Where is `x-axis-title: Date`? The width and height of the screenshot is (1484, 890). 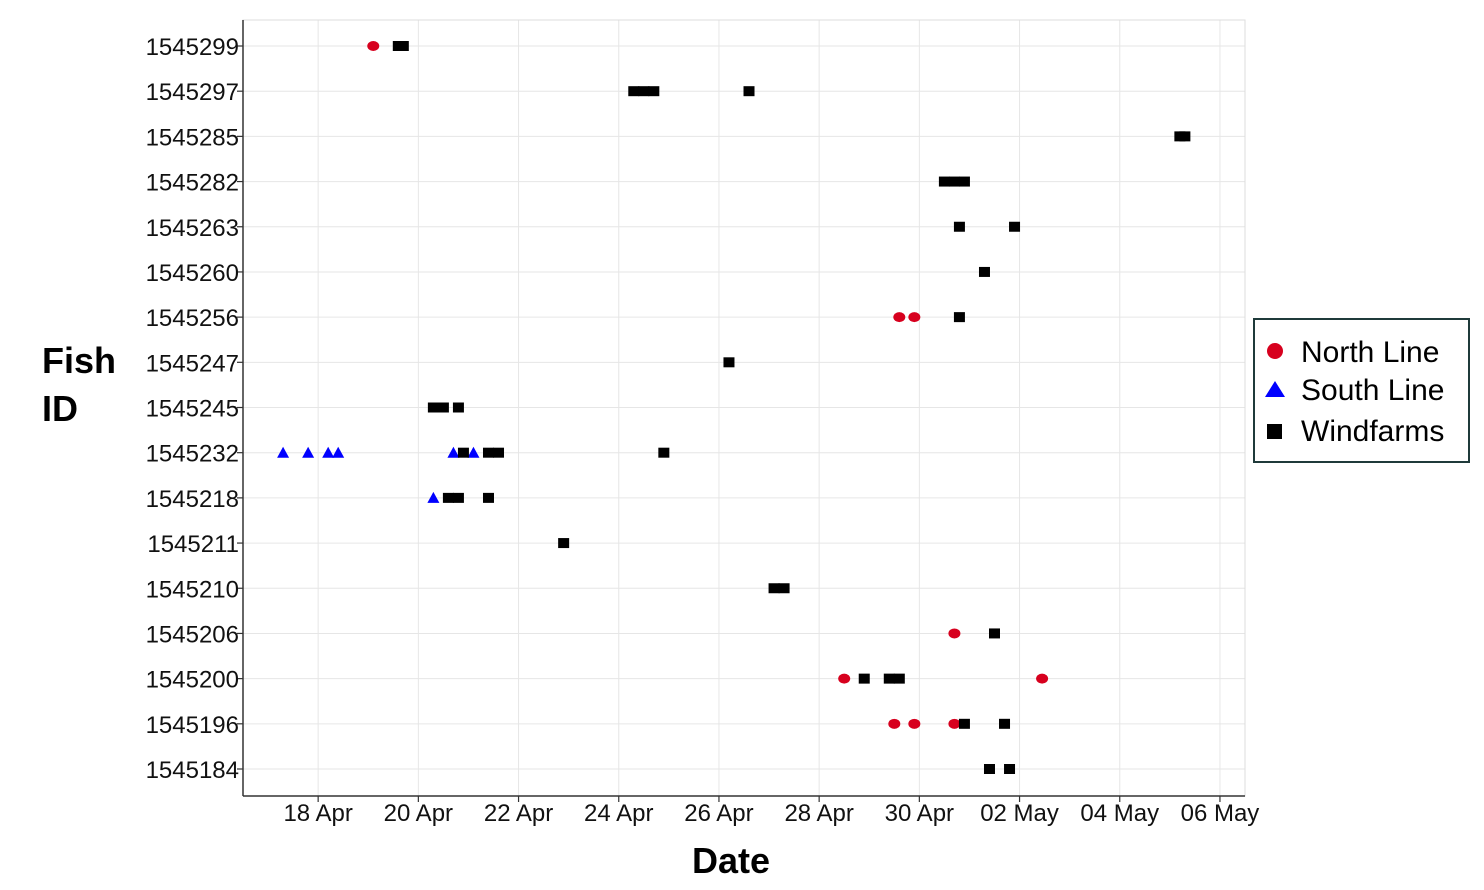
x-axis-title: Date is located at coordinates (731, 860).